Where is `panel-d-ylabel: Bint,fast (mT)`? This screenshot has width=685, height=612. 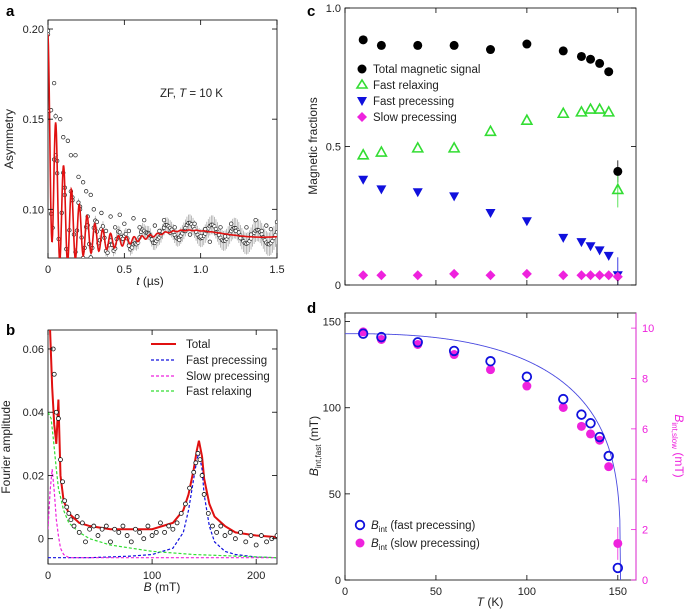 panel-d-ylabel: Bint,fast (mT) is located at coordinates (315, 446).